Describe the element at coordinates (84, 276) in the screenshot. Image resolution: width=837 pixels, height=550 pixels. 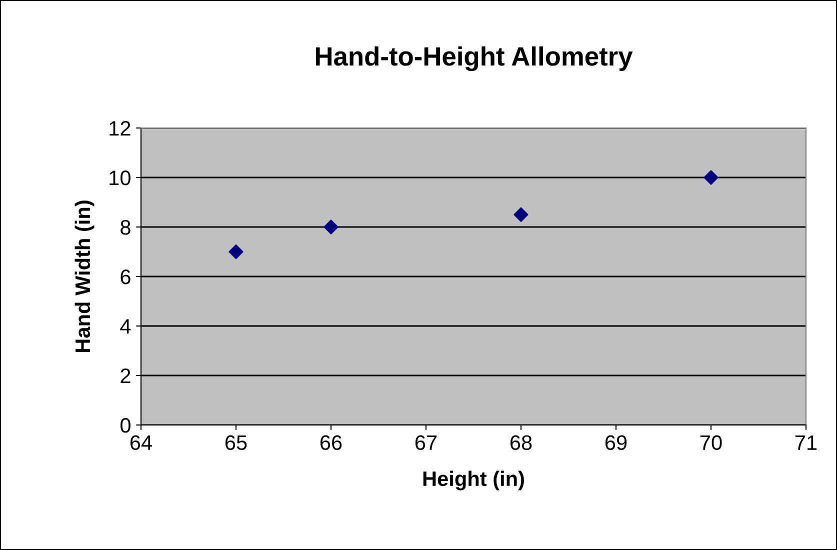
I see `y-axis-title: Hand Width (in)` at that location.